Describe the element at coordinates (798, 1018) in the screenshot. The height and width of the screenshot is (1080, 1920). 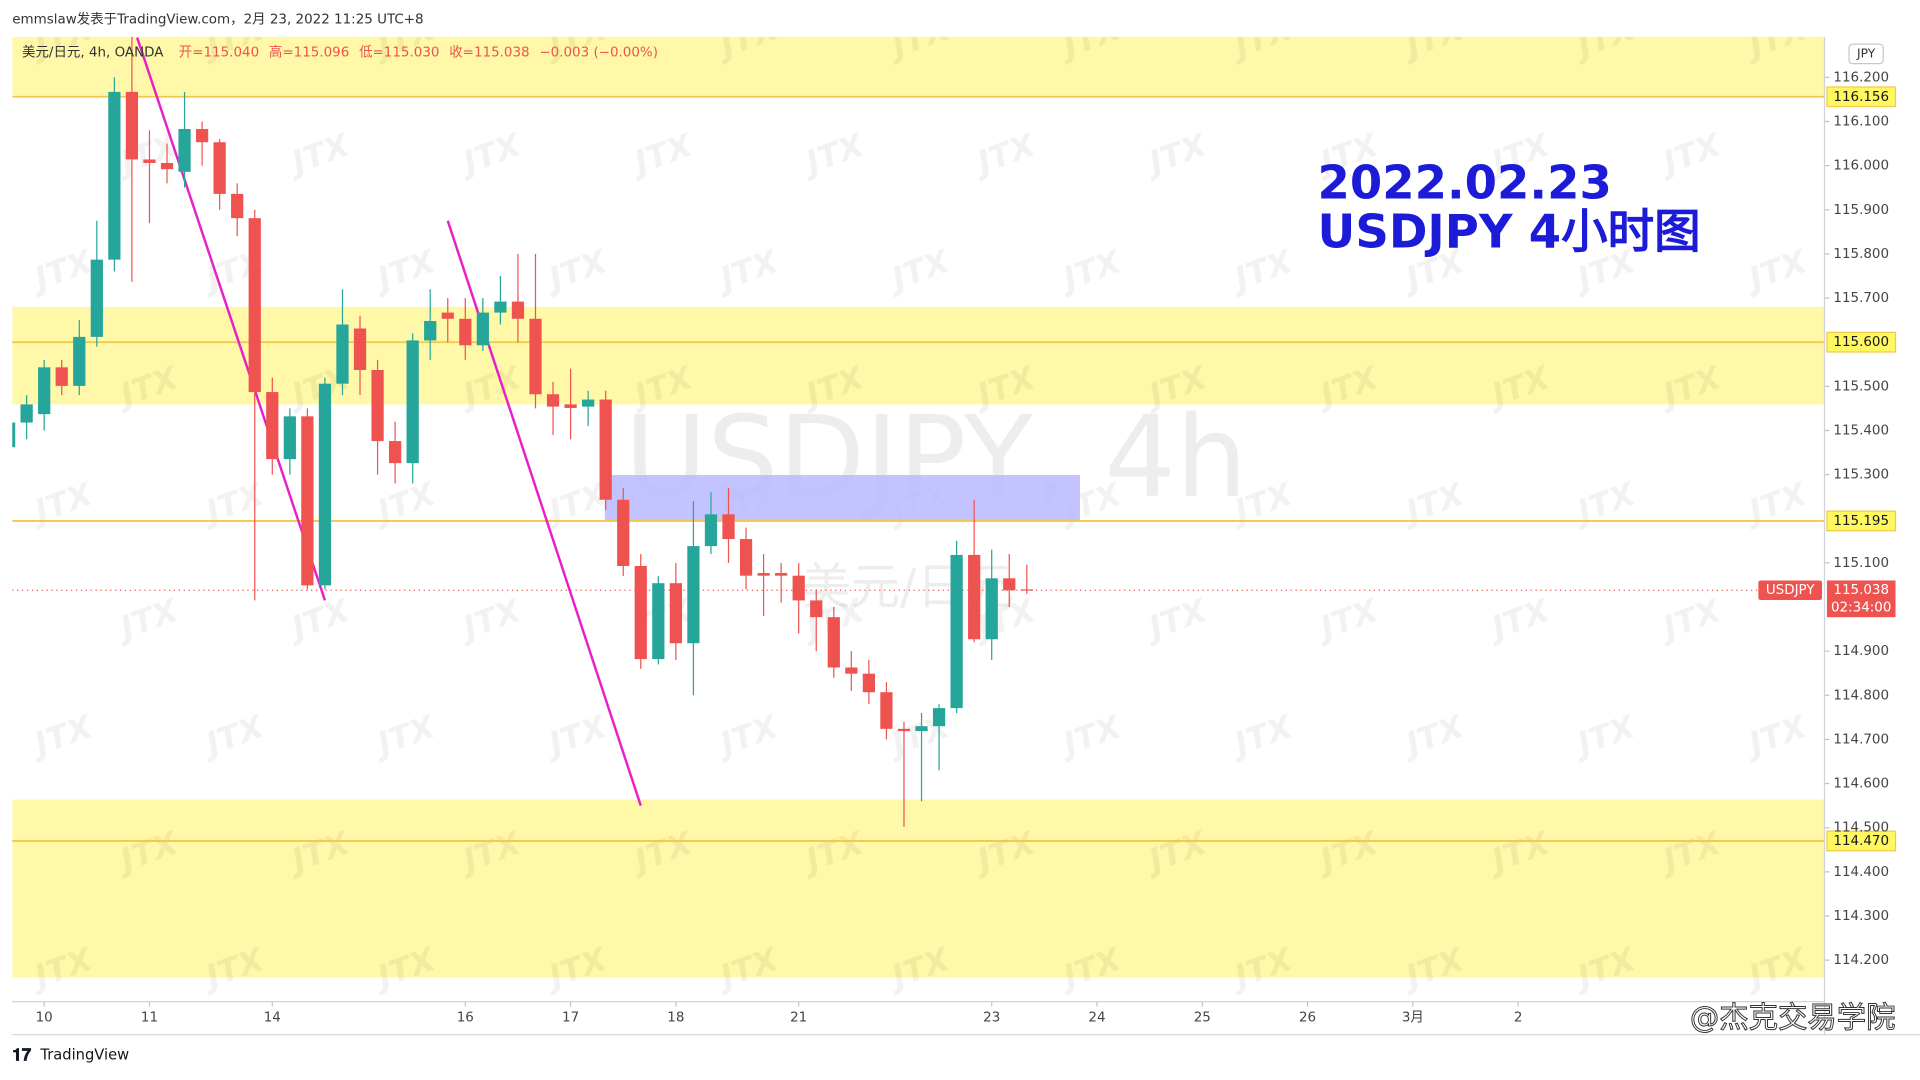
I see `x-tick-label: 21` at that location.